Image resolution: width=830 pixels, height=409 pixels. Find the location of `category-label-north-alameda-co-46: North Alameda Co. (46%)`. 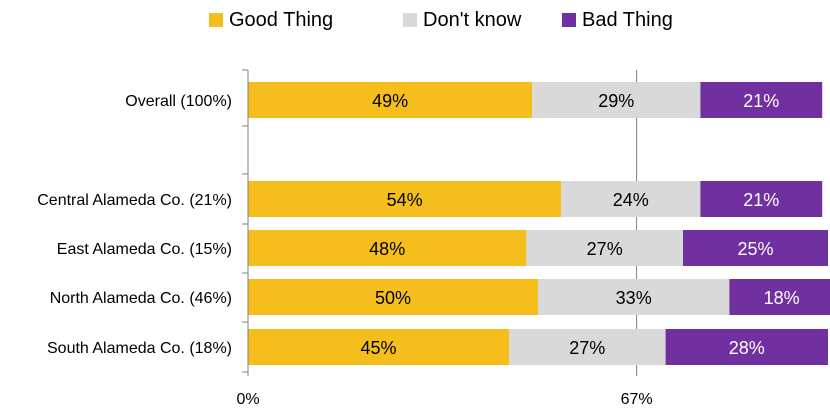

category-label-north-alameda-co-46: North Alameda Co. (46%) is located at coordinates (141, 298).